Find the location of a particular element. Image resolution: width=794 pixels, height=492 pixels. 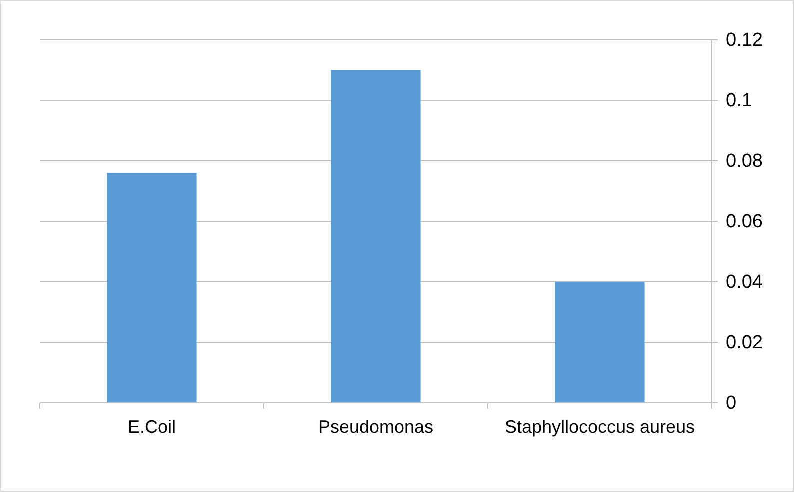

y-tick-label: 0.12 is located at coordinates (744, 41).